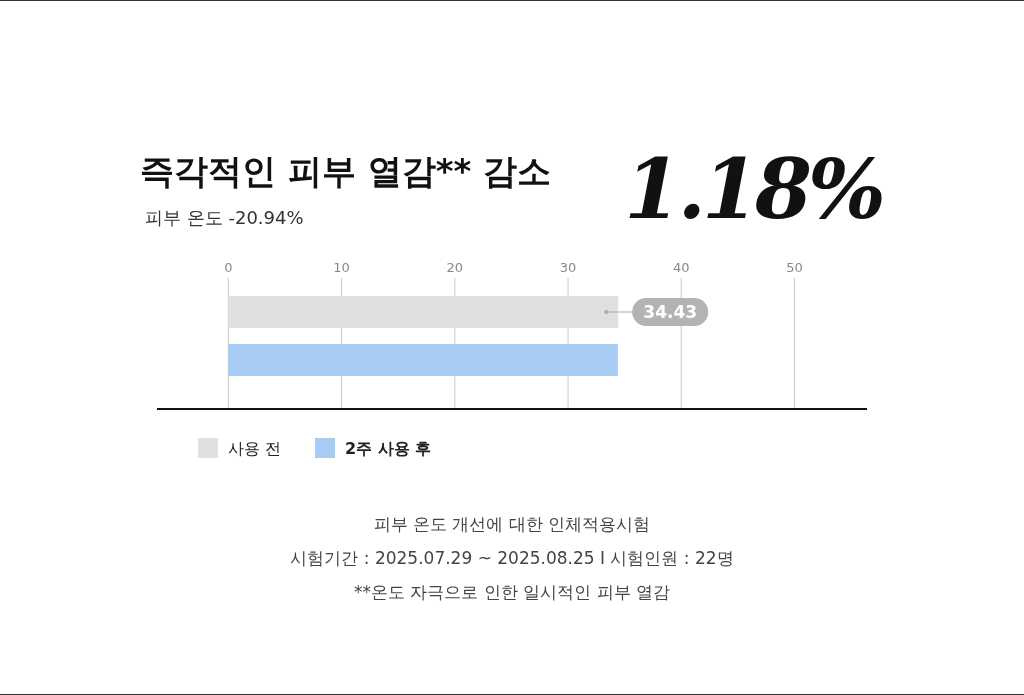 The image size is (1024, 695). Describe the element at coordinates (512, 524) in the screenshot. I see `text: 피부 온도 개선에 대한 인체적용시험` at that location.